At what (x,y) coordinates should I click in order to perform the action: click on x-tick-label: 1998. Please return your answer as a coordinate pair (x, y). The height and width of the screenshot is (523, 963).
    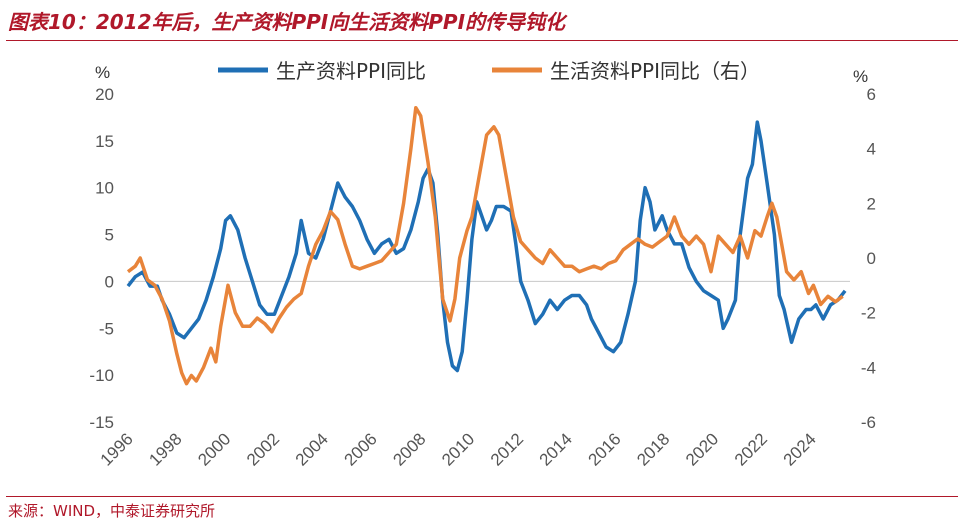
    Looking at the image, I should click on (165, 449).